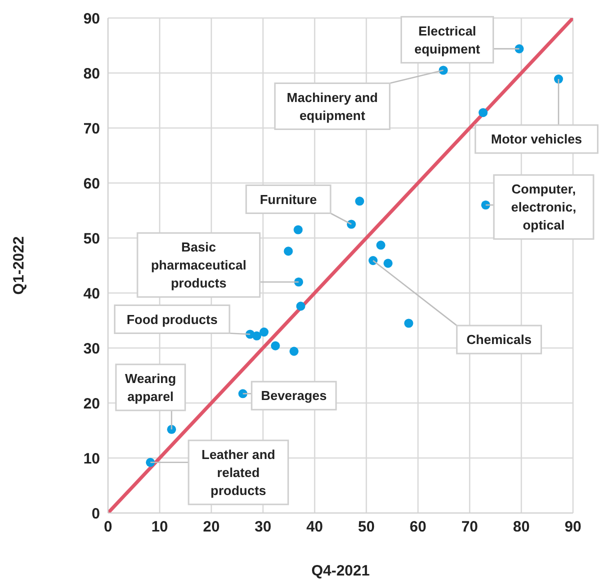  What do you see at coordinates (19, 265) in the screenshot?
I see `y-axis-title: Q1-2022` at bounding box center [19, 265].